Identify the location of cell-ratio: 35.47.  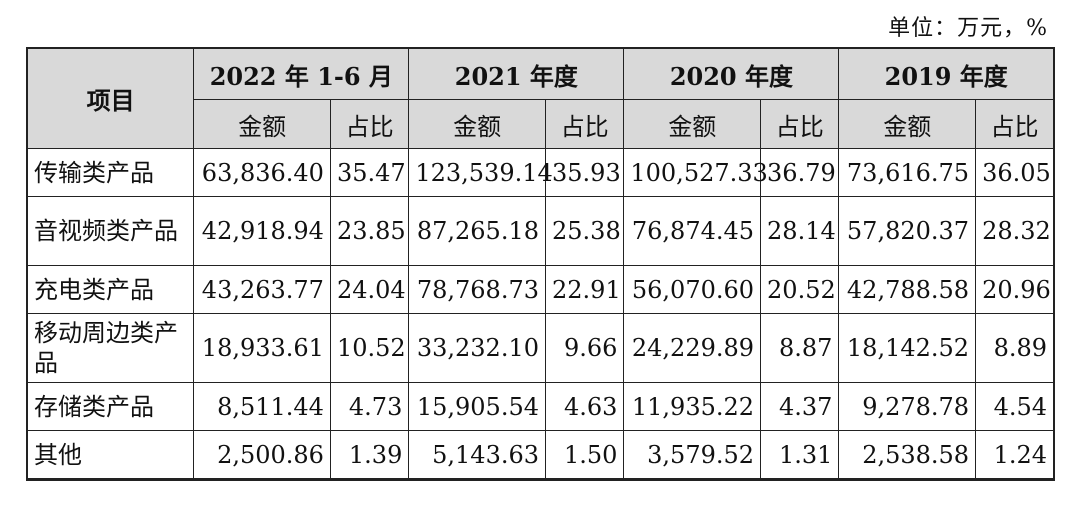
(369, 172).